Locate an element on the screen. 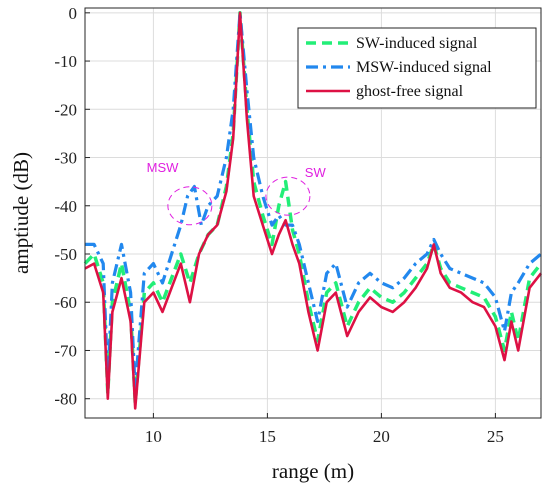  annotation-label: SW is located at coordinates (316, 172).